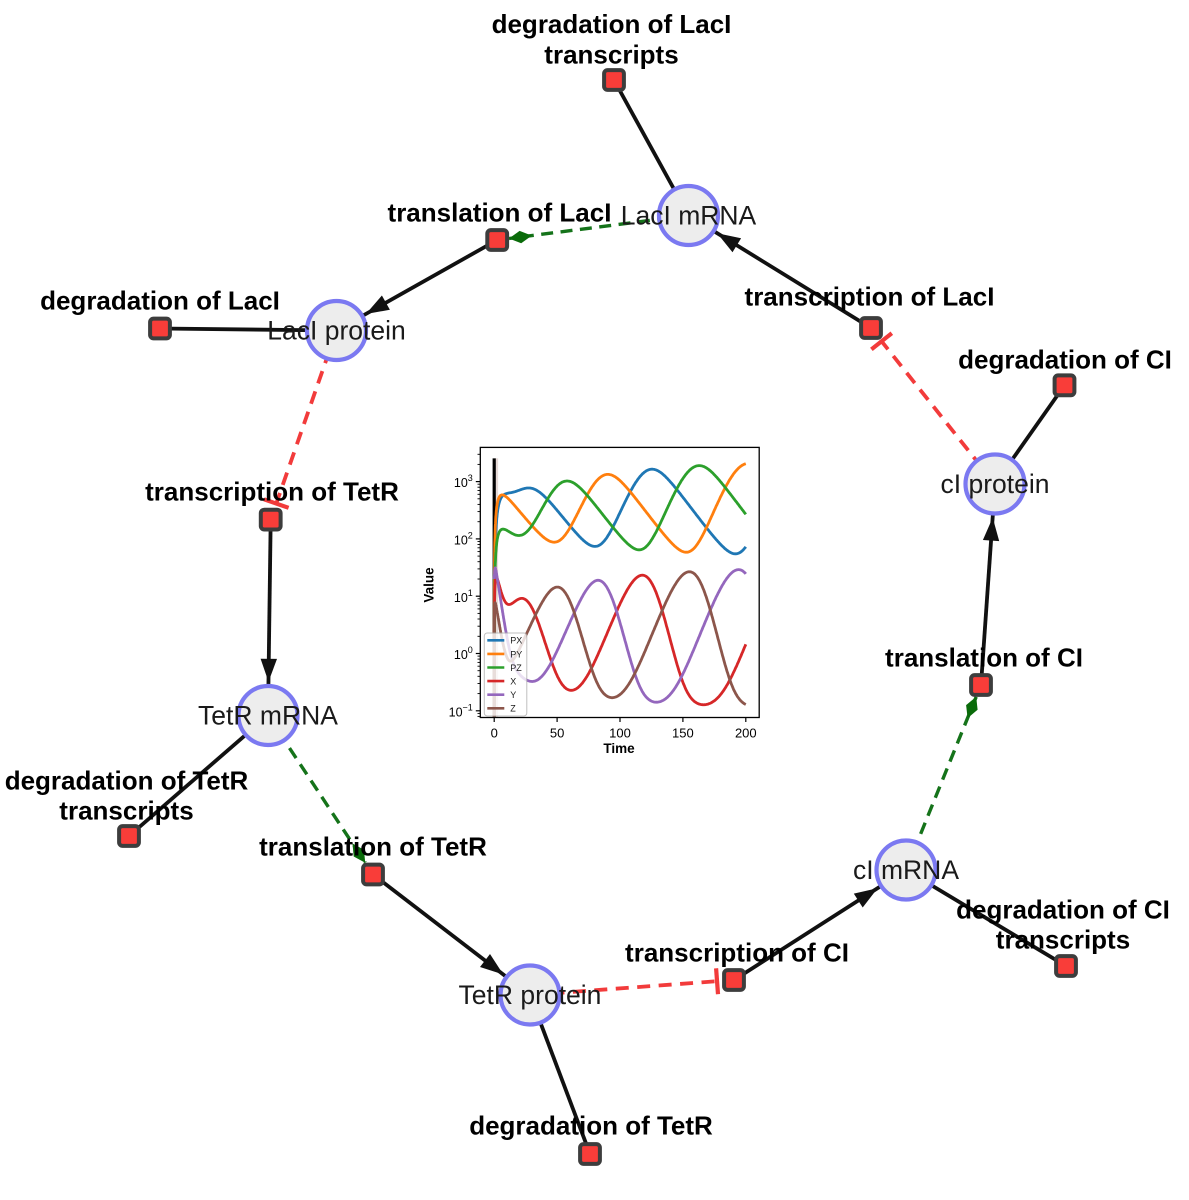  What do you see at coordinates (373, 847) in the screenshot?
I see `svg-text: translation of TetR` at bounding box center [373, 847].